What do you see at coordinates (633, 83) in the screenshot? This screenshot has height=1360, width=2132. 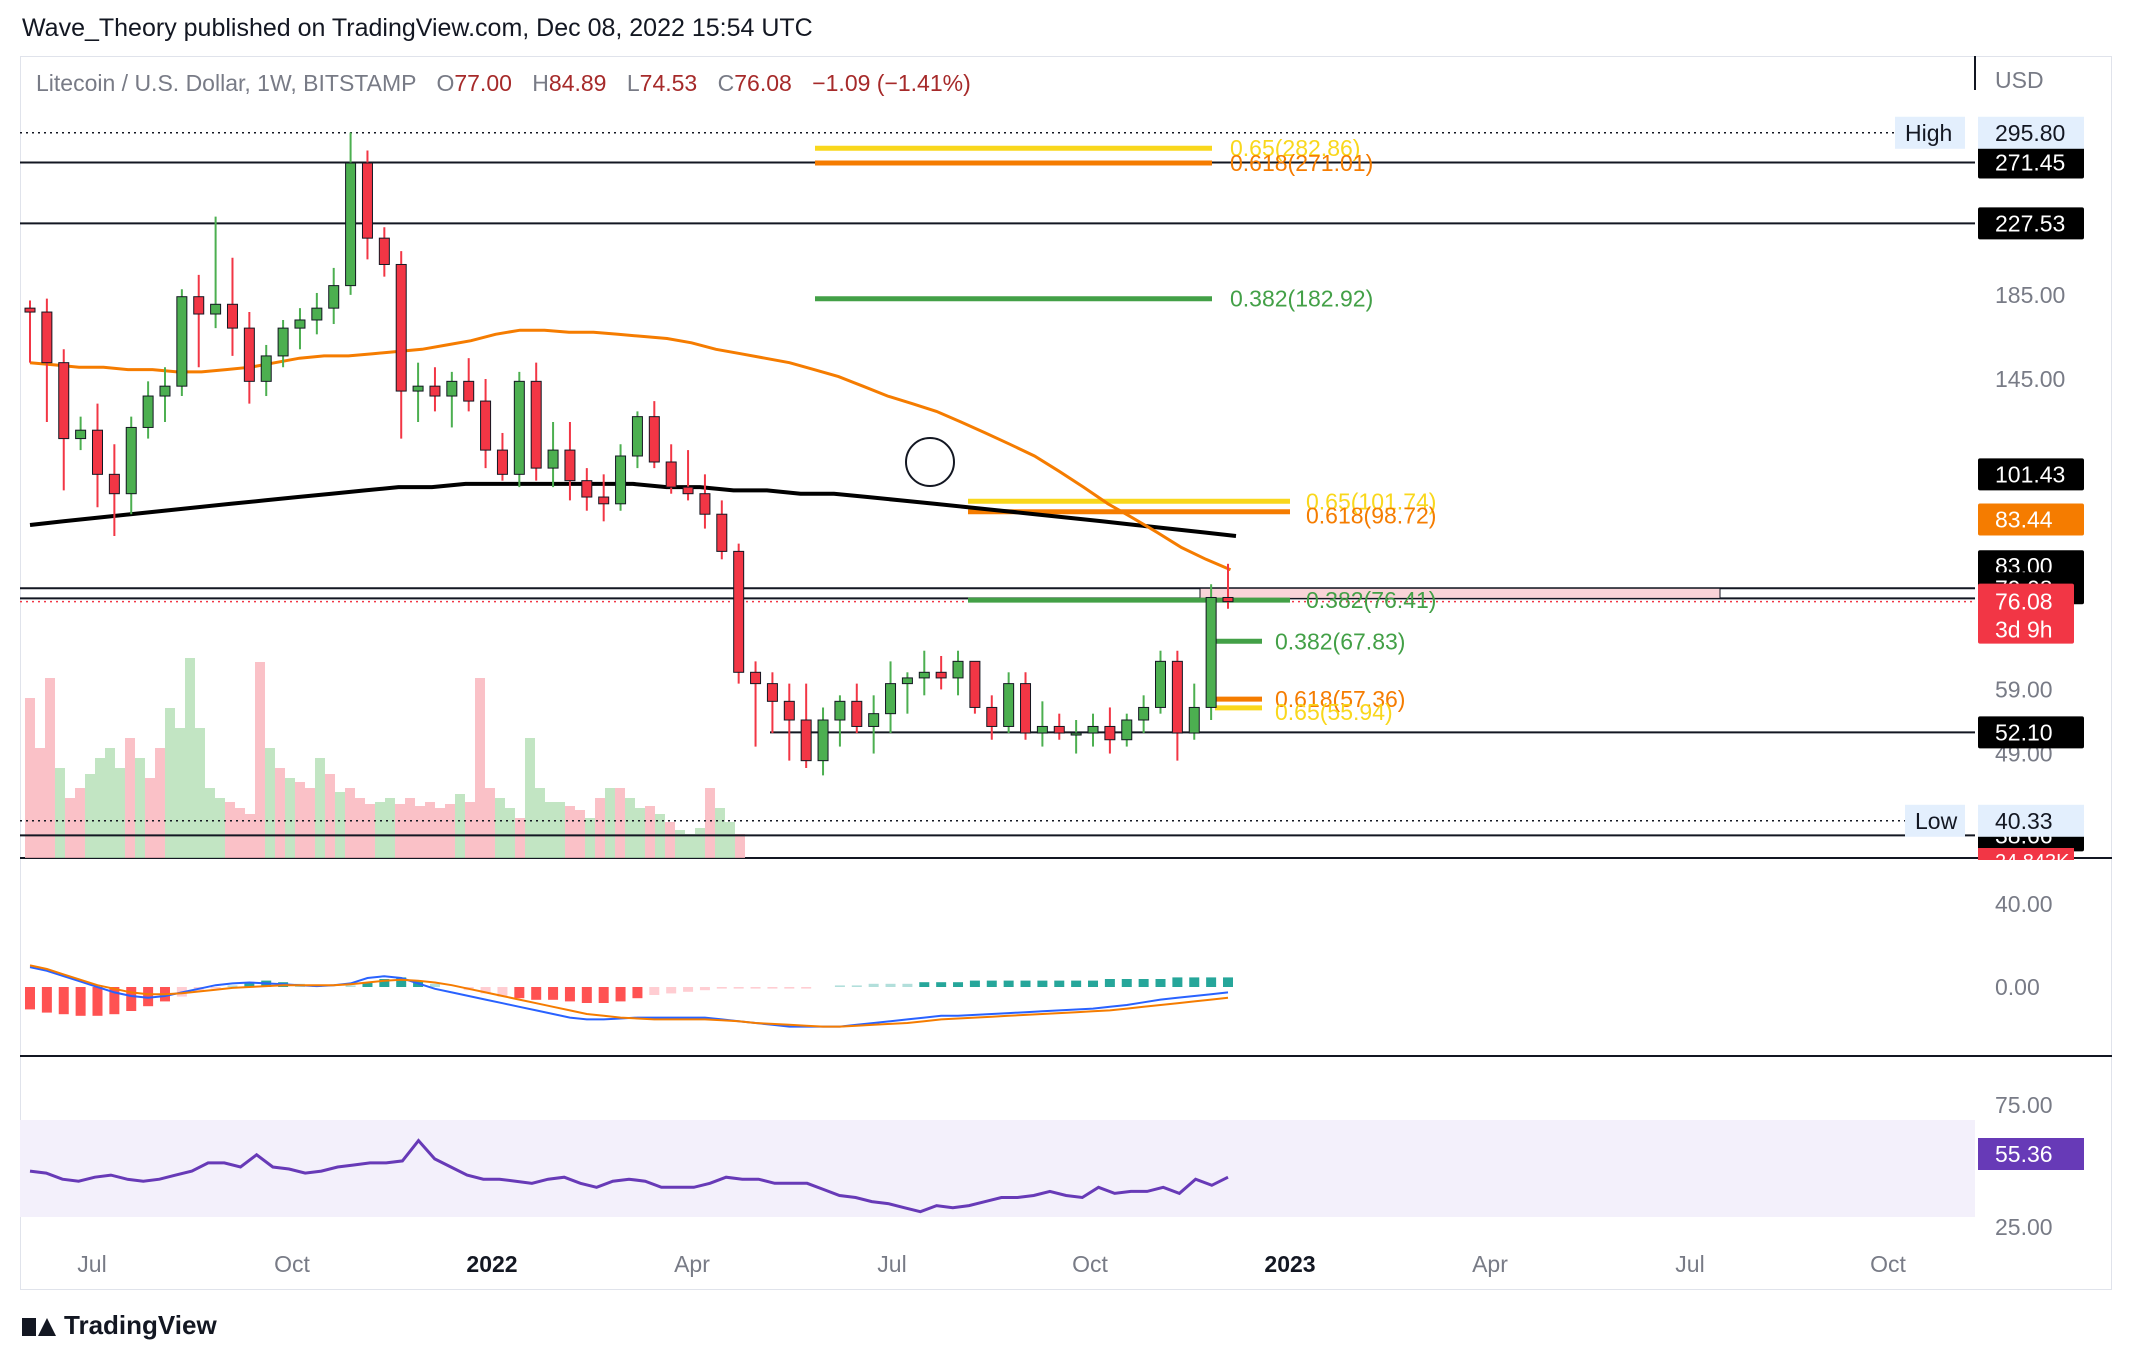 I see `low-label: L` at bounding box center [633, 83].